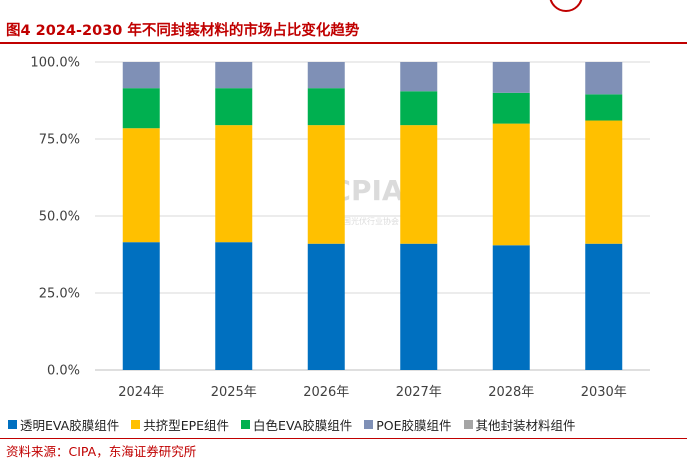 The image size is (687, 460). What do you see at coordinates (419, 392) in the screenshot?
I see `x-tick-label: 2027年` at bounding box center [419, 392].